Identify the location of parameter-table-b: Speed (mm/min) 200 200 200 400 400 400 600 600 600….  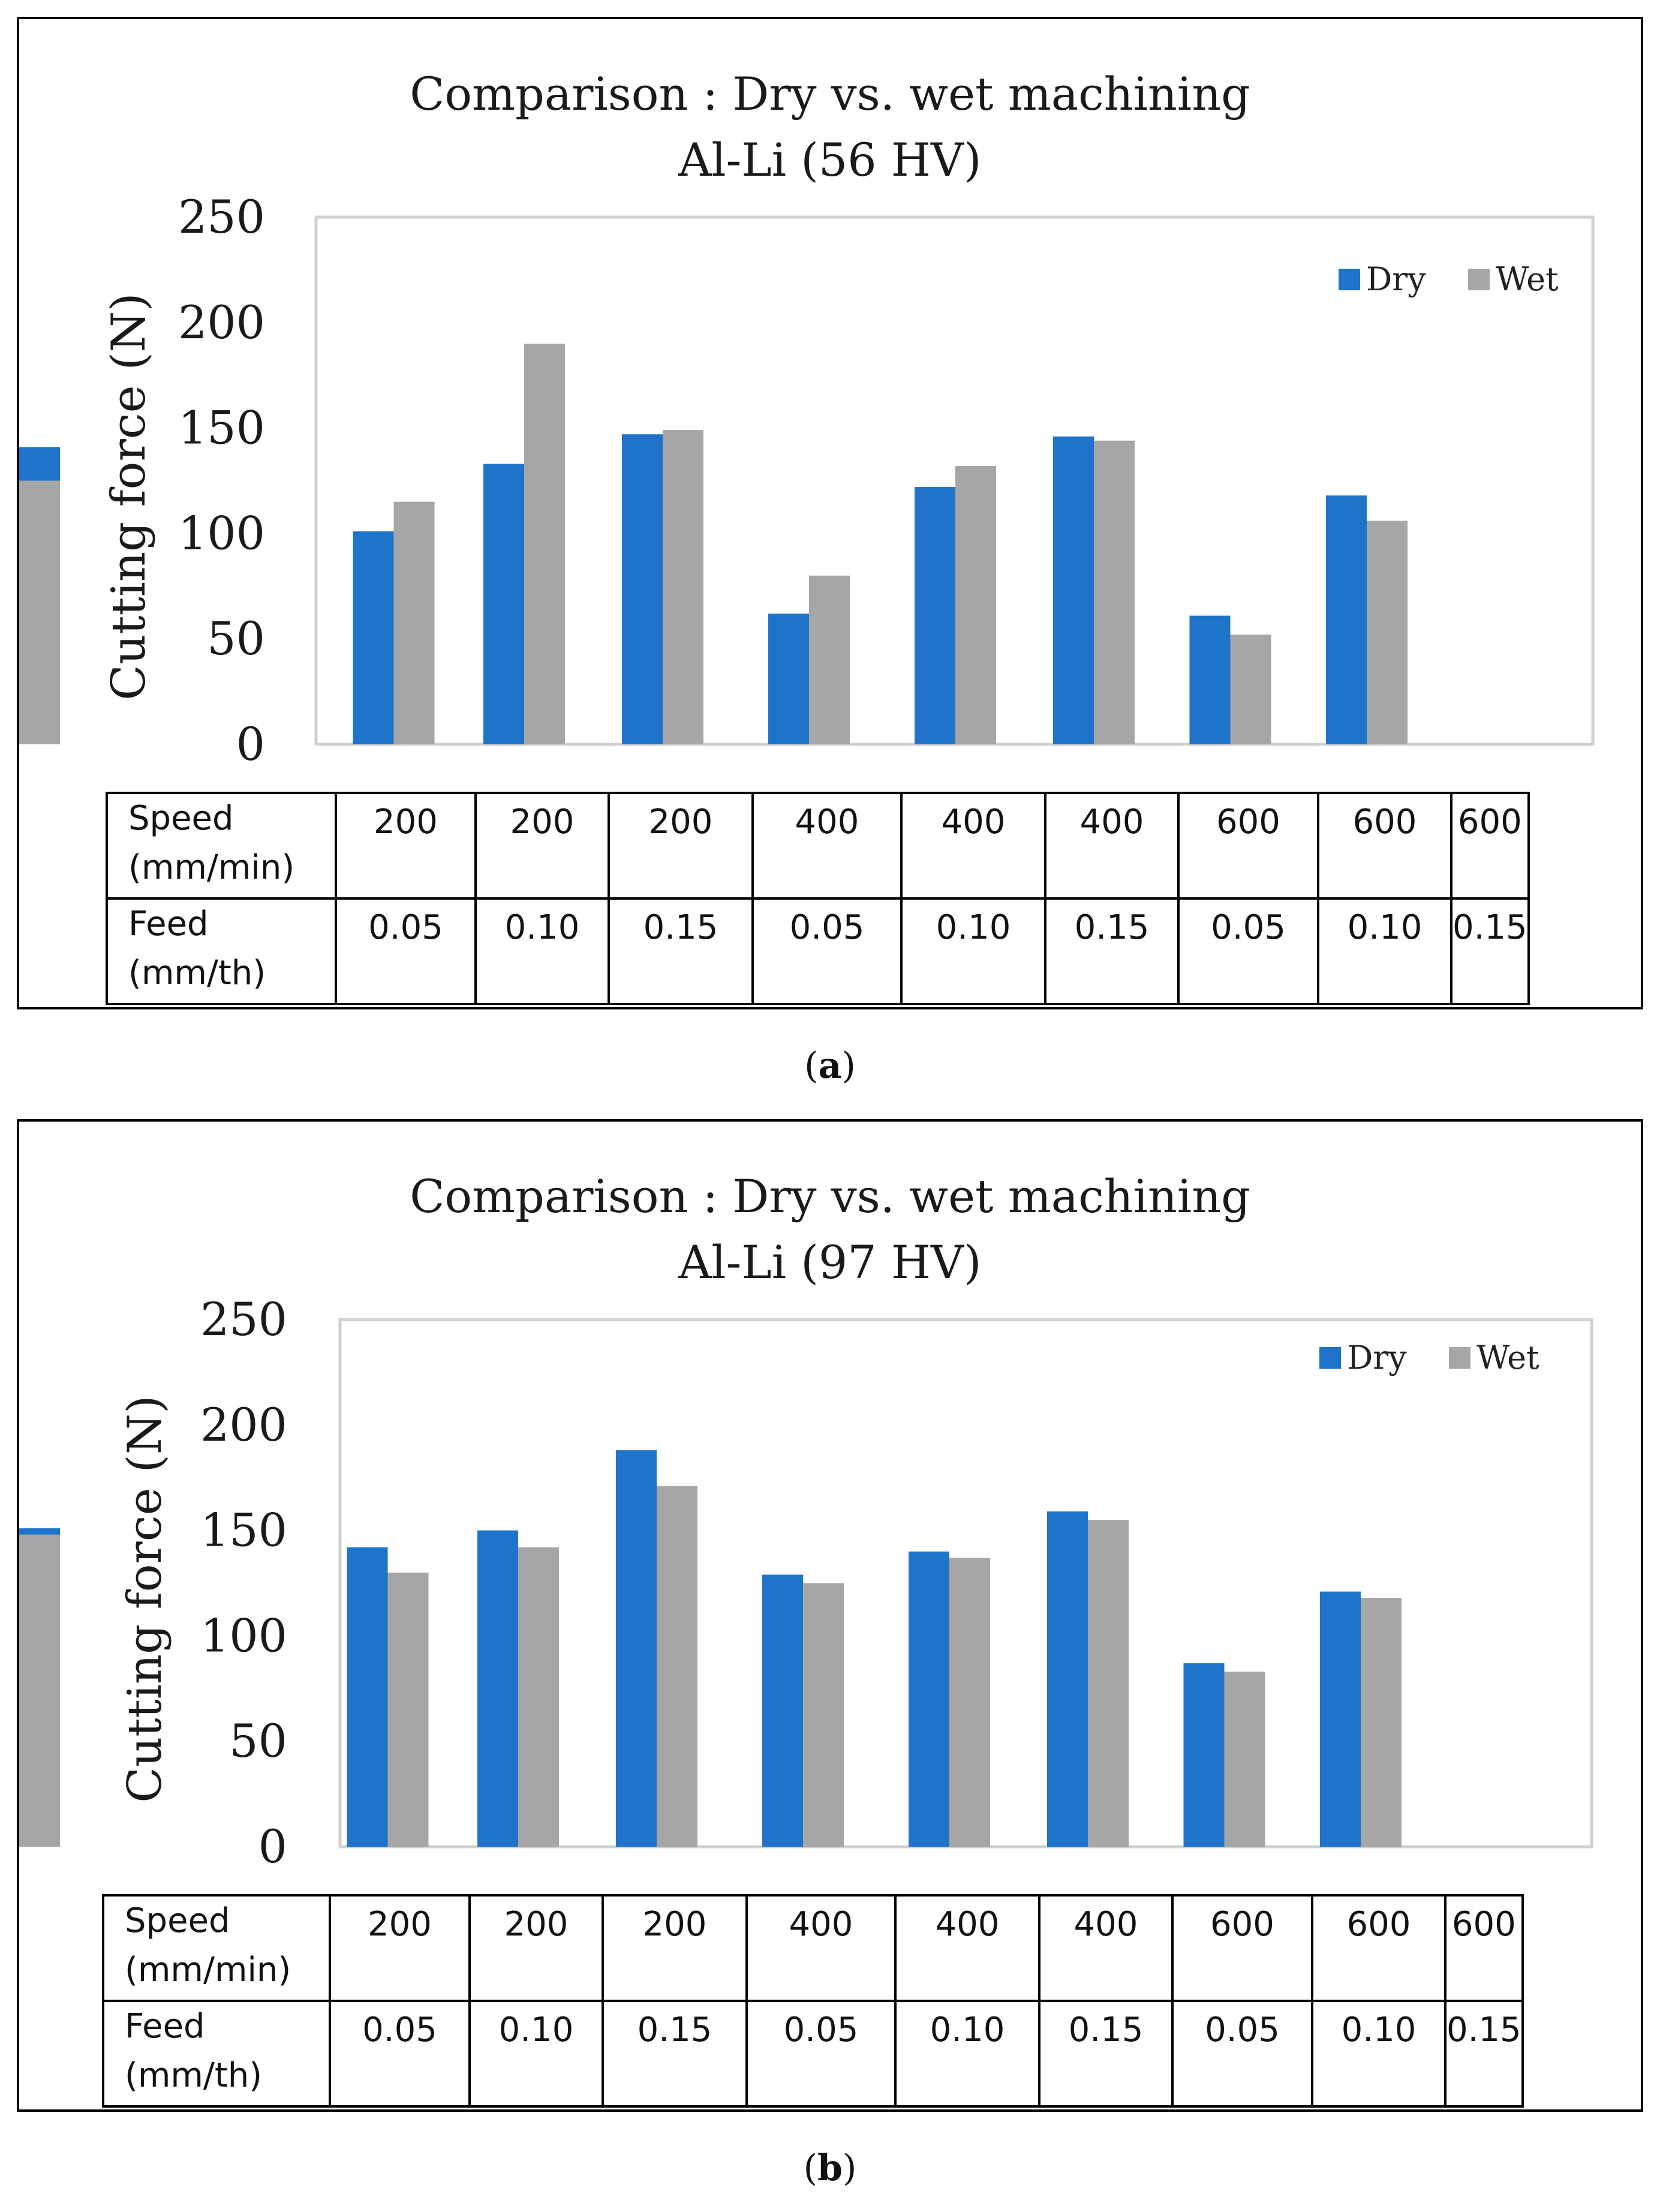
(813, 2001).